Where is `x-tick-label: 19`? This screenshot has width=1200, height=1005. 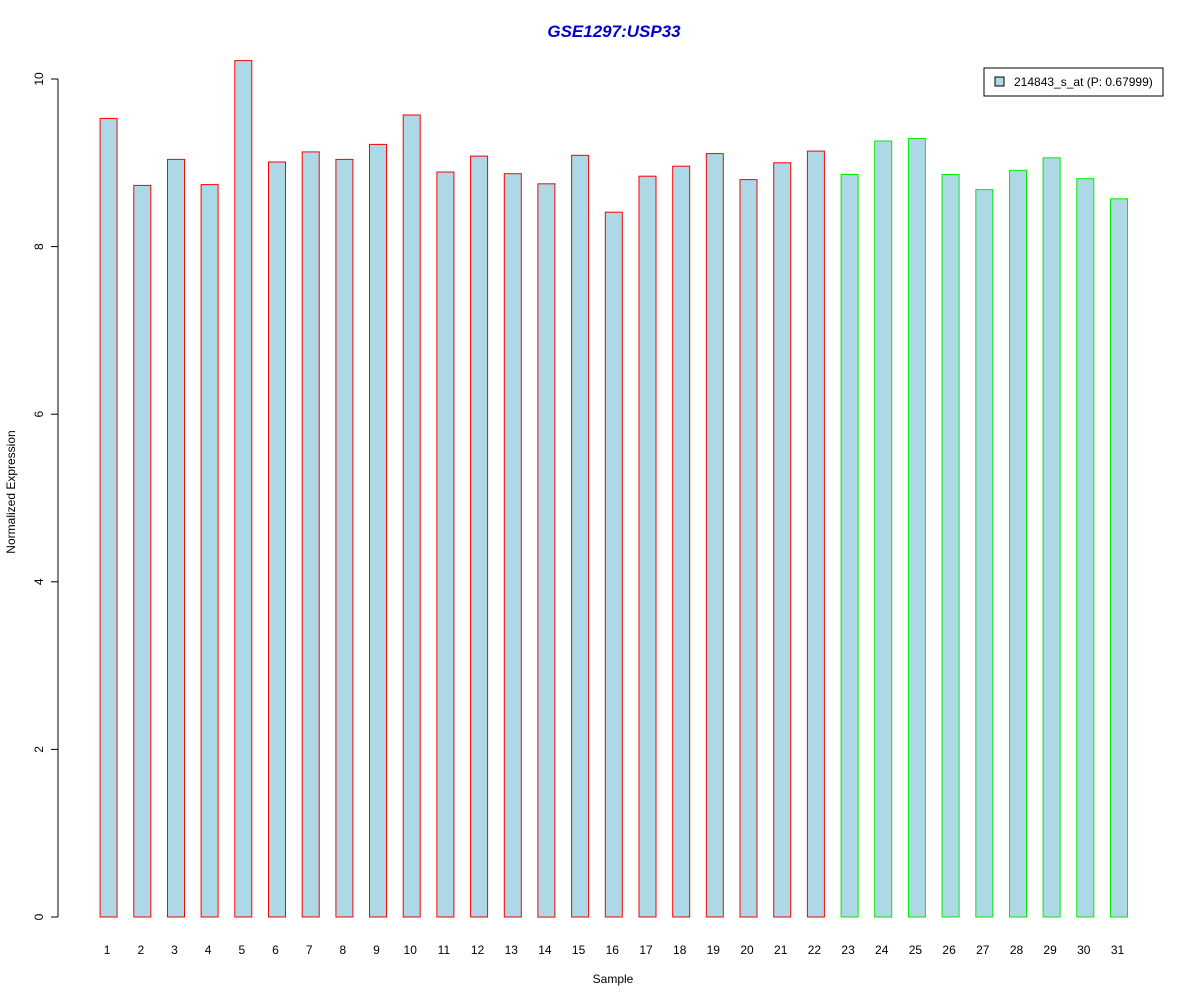
x-tick-label: 19 is located at coordinates (714, 950).